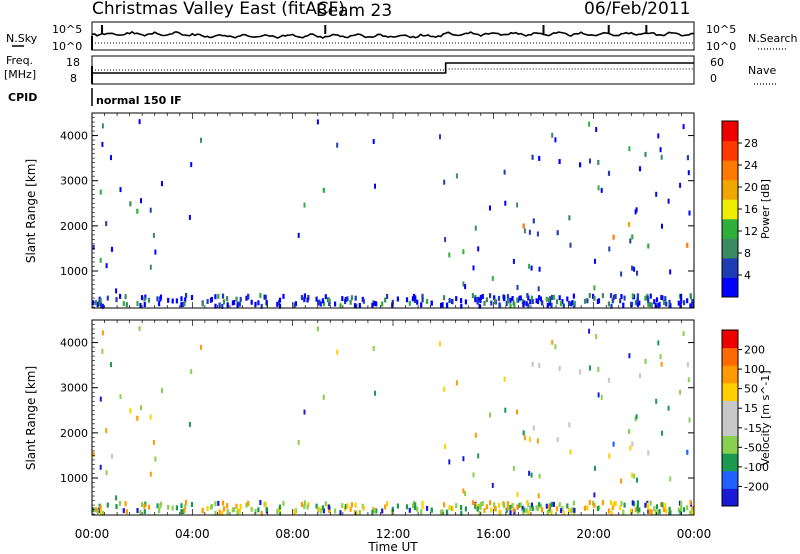 The height and width of the screenshot is (554, 800). What do you see at coordinates (493, 534) in the screenshot?
I see `time-tick-label: 16:00` at bounding box center [493, 534].